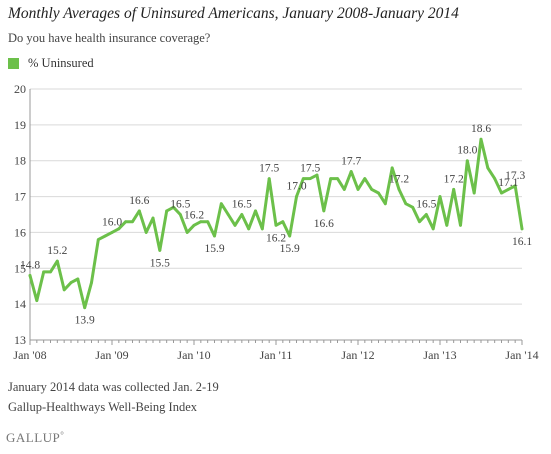 Image resolution: width=551 pixels, height=454 pixels. What do you see at coordinates (109, 38) in the screenshot?
I see `chart-subtitle: Do you have health insurance coverage?` at bounding box center [109, 38].